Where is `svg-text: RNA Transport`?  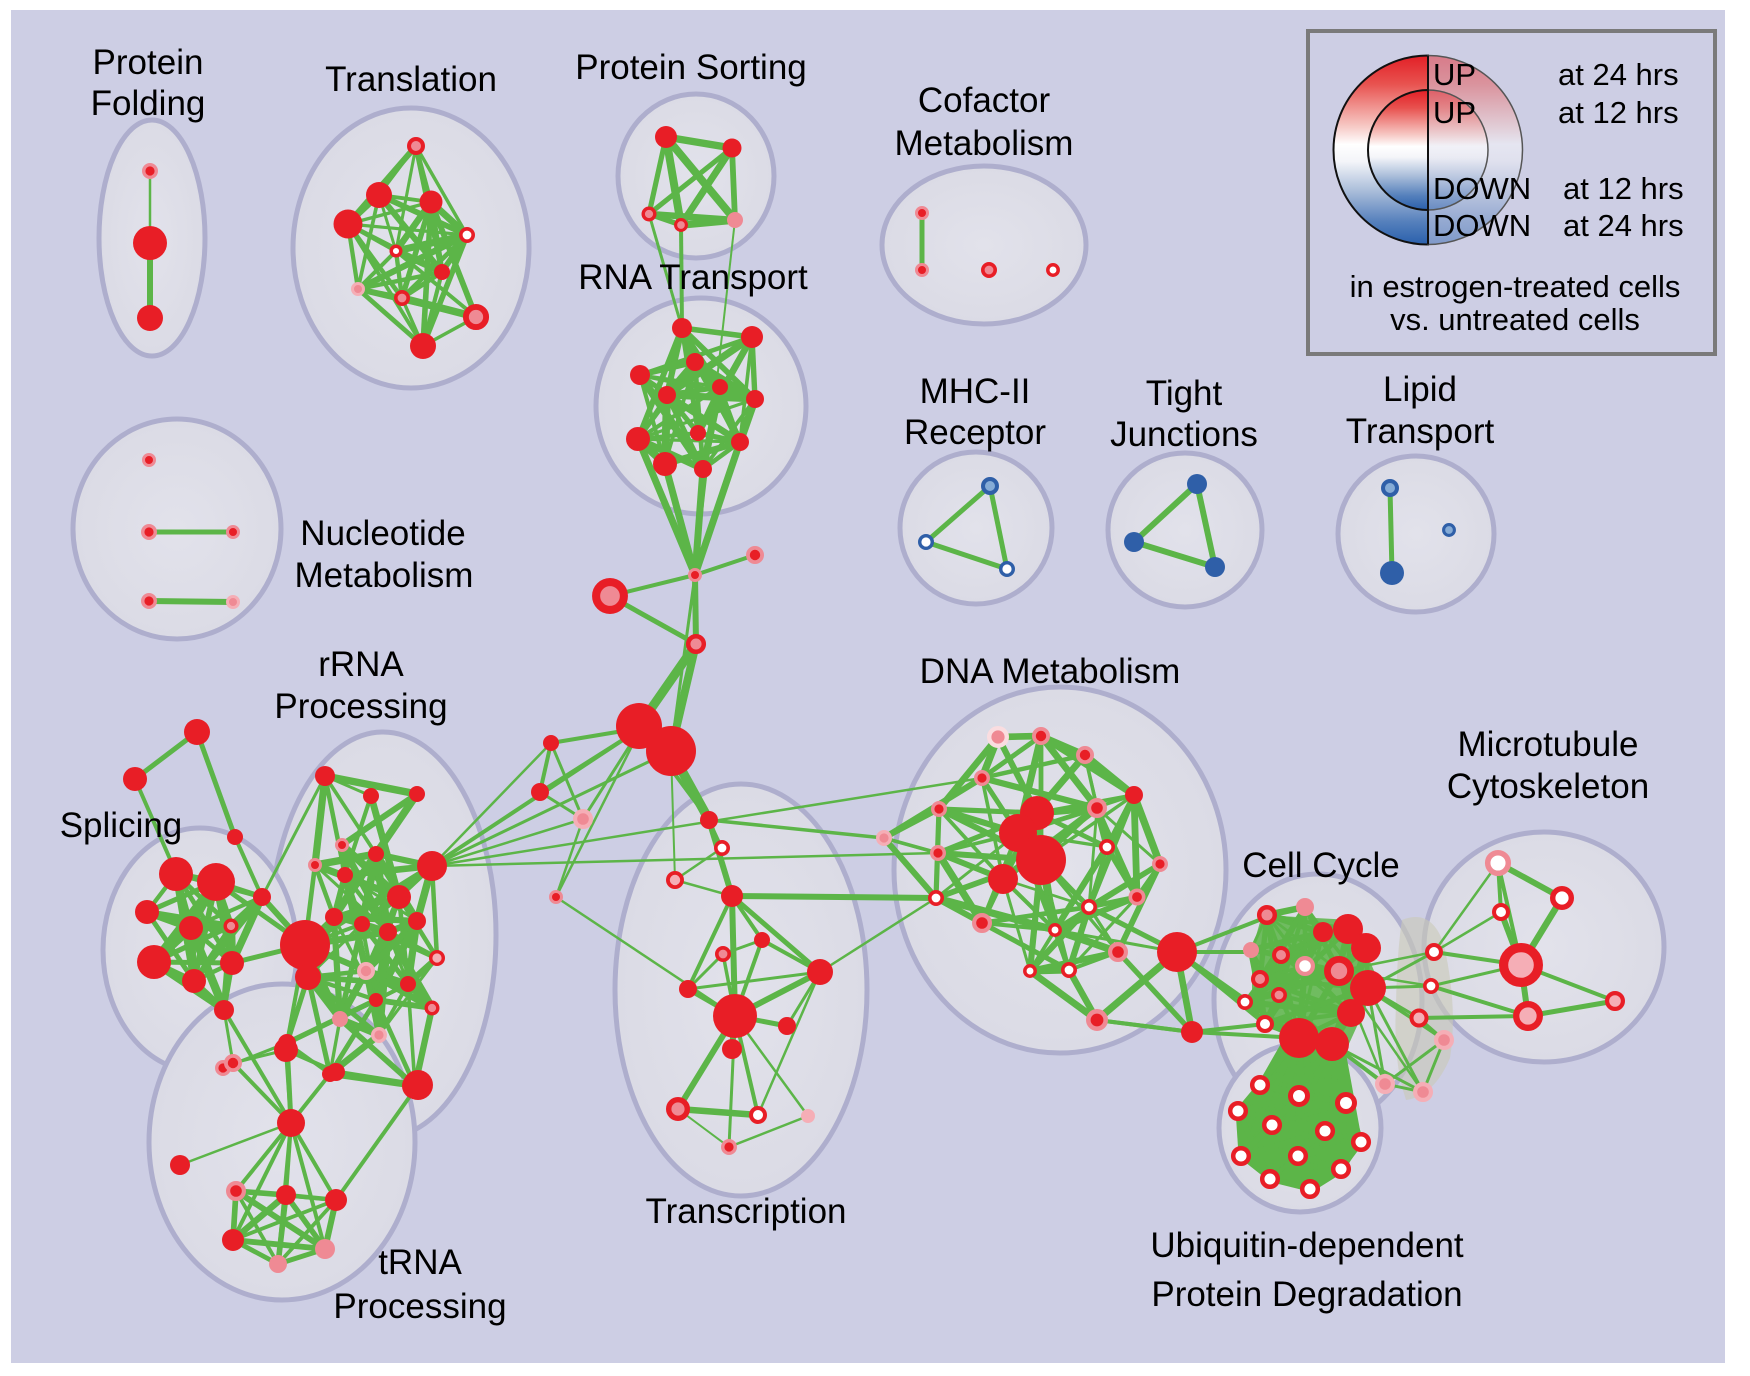 svg-text: RNA Transport is located at coordinates (693, 277).